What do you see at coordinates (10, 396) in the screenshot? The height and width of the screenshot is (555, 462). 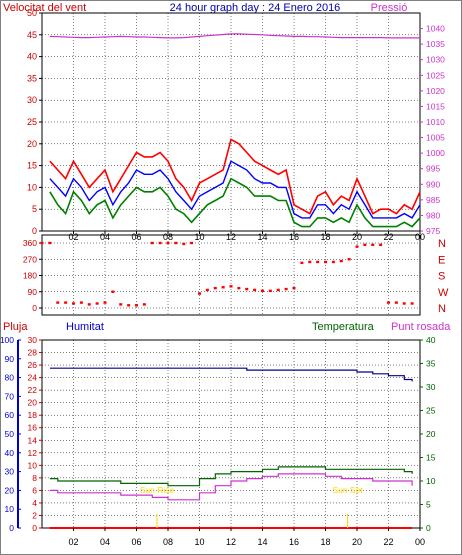 I see `humidity-tick-label: 70` at bounding box center [10, 396].